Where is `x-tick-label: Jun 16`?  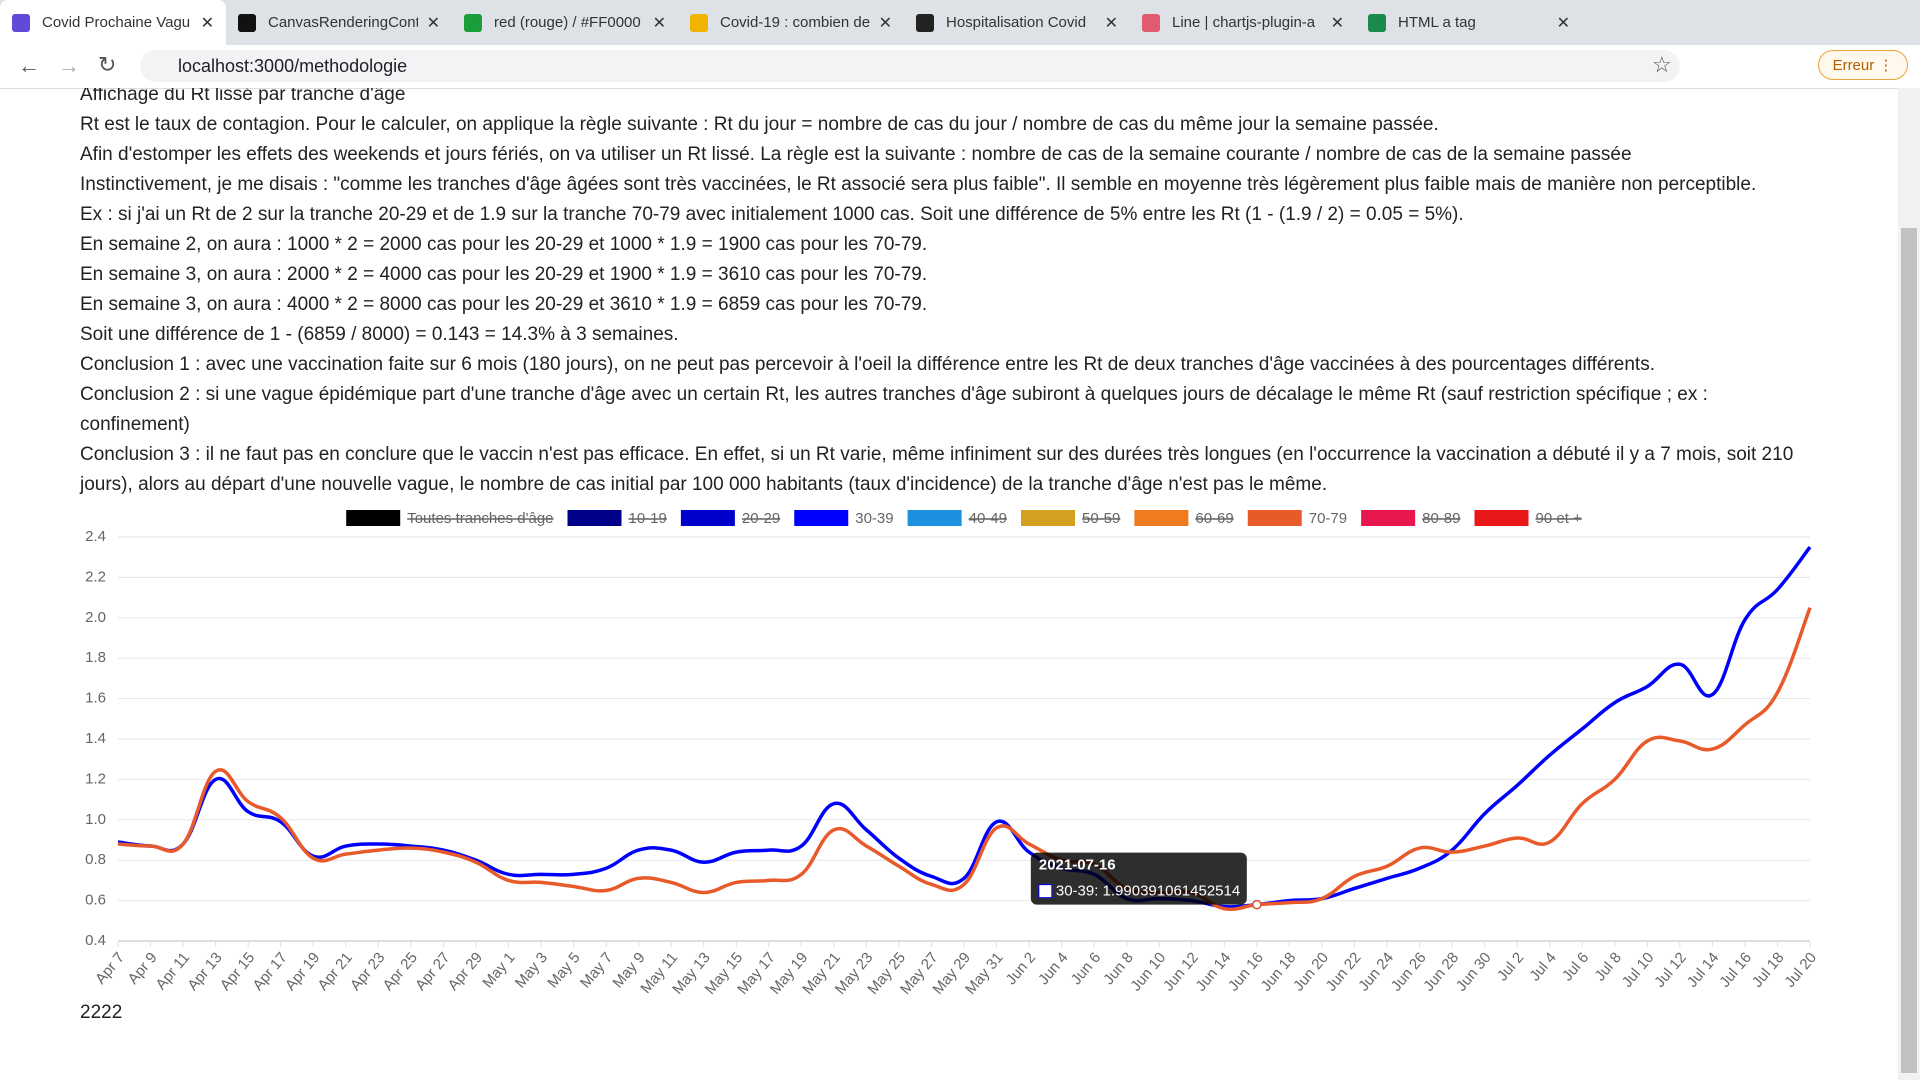
x-tick-label: Jun 16 is located at coordinates (1246, 971).